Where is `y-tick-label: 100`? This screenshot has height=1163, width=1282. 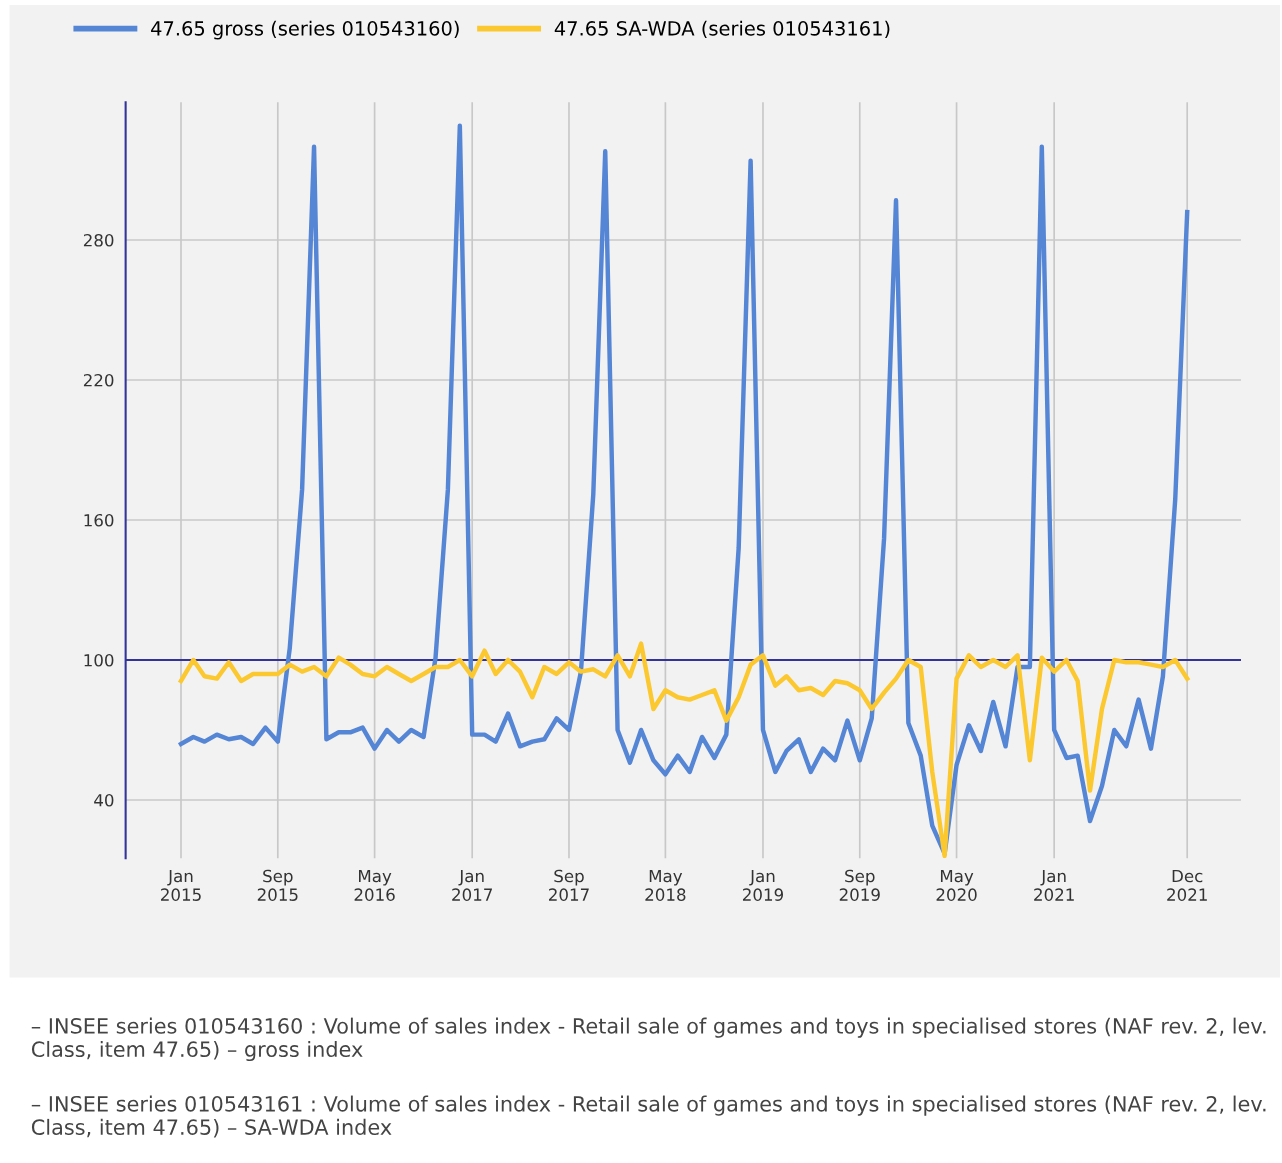
y-tick-label: 100 is located at coordinates (99, 660).